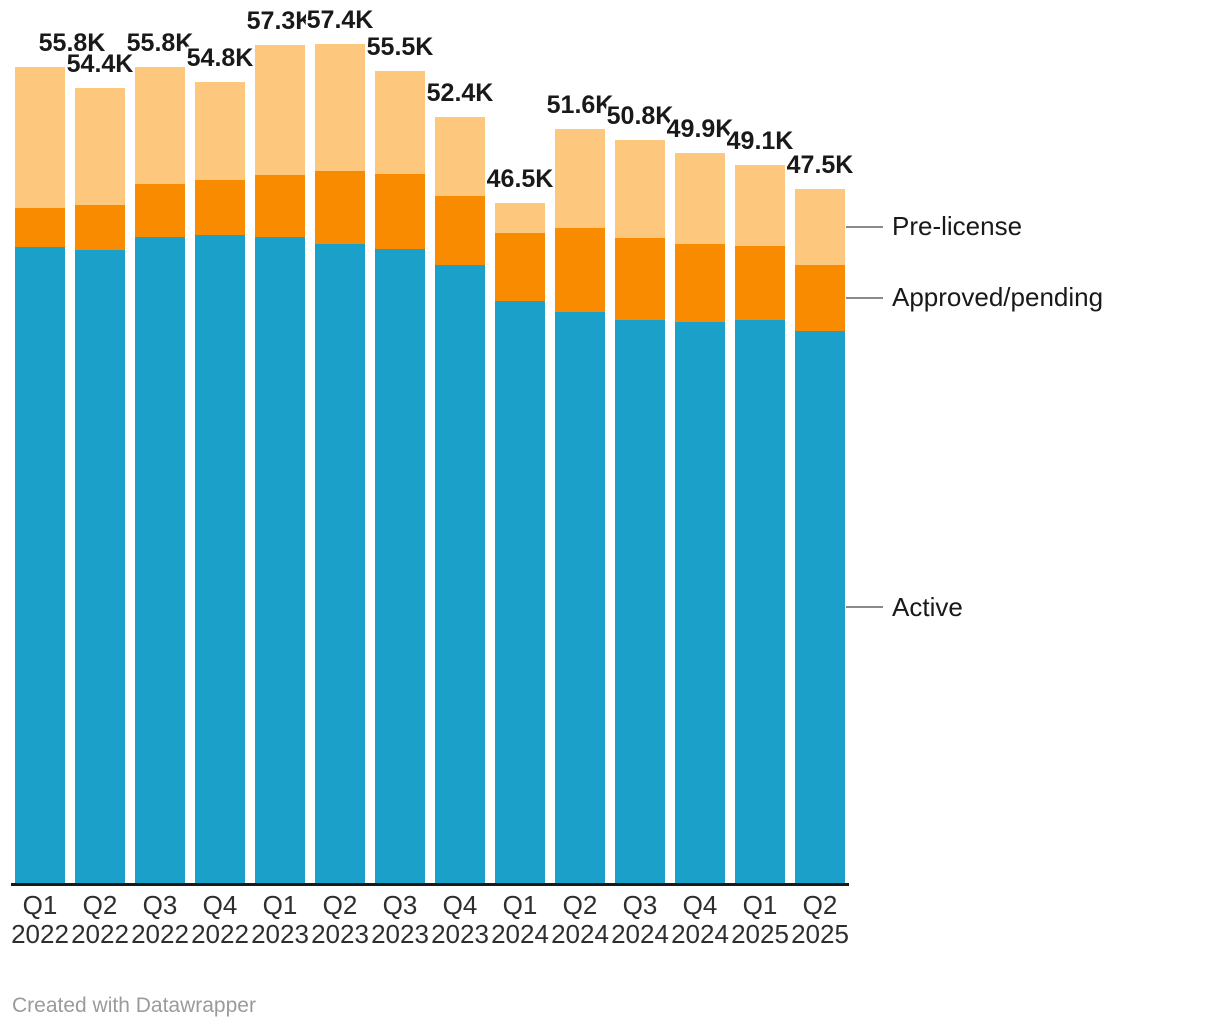 The image size is (1220, 1032). I want to click on bar-total-label: 57.3K, so click(280, 21).